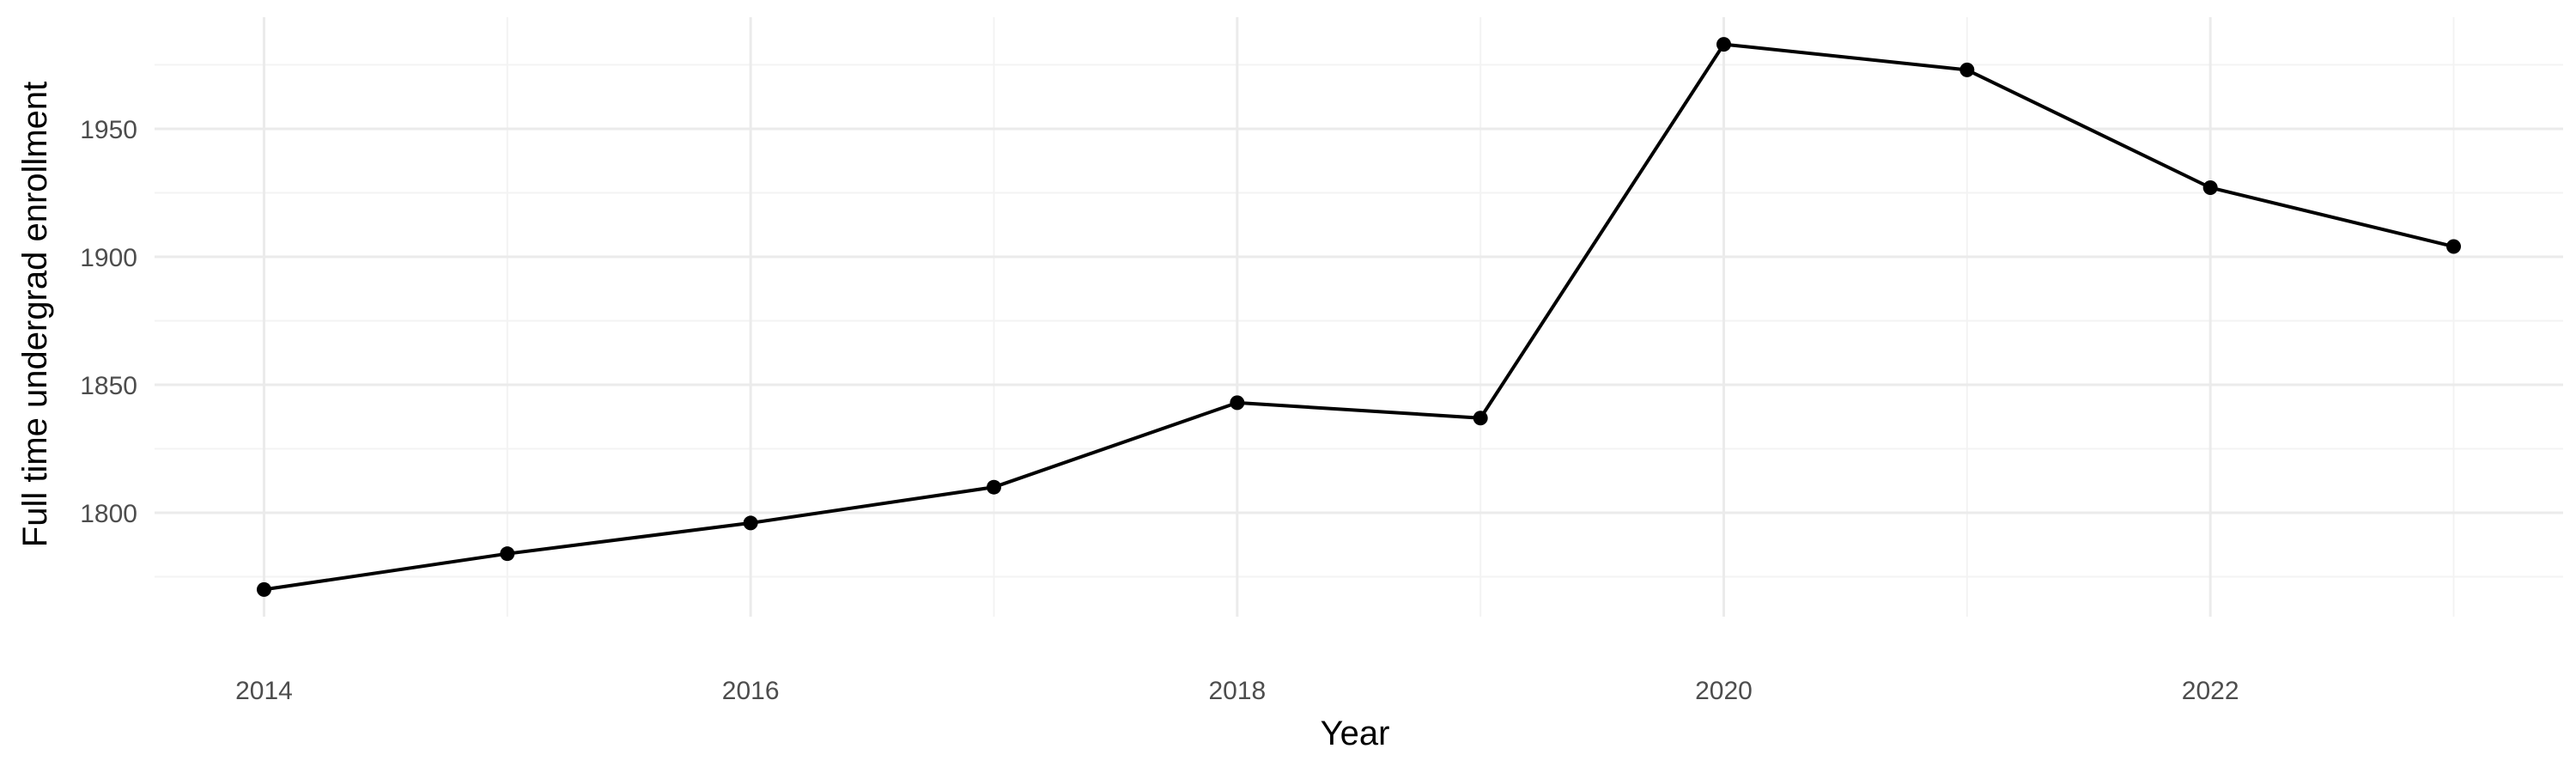  I want to click on x-tick-label: 2018, so click(1237, 691).